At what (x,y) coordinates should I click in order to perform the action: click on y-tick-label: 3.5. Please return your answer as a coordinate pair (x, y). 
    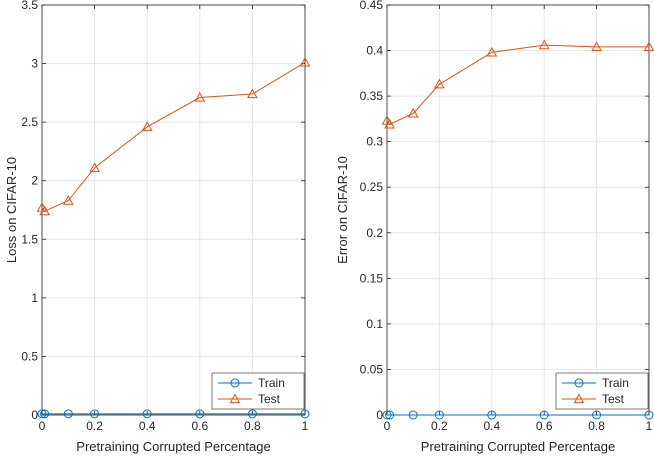
    Looking at the image, I should click on (29, 6).